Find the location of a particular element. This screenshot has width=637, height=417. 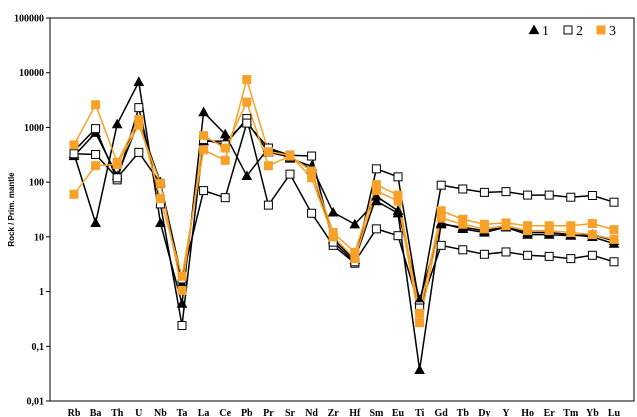

legend-label: 3 is located at coordinates (612, 31).